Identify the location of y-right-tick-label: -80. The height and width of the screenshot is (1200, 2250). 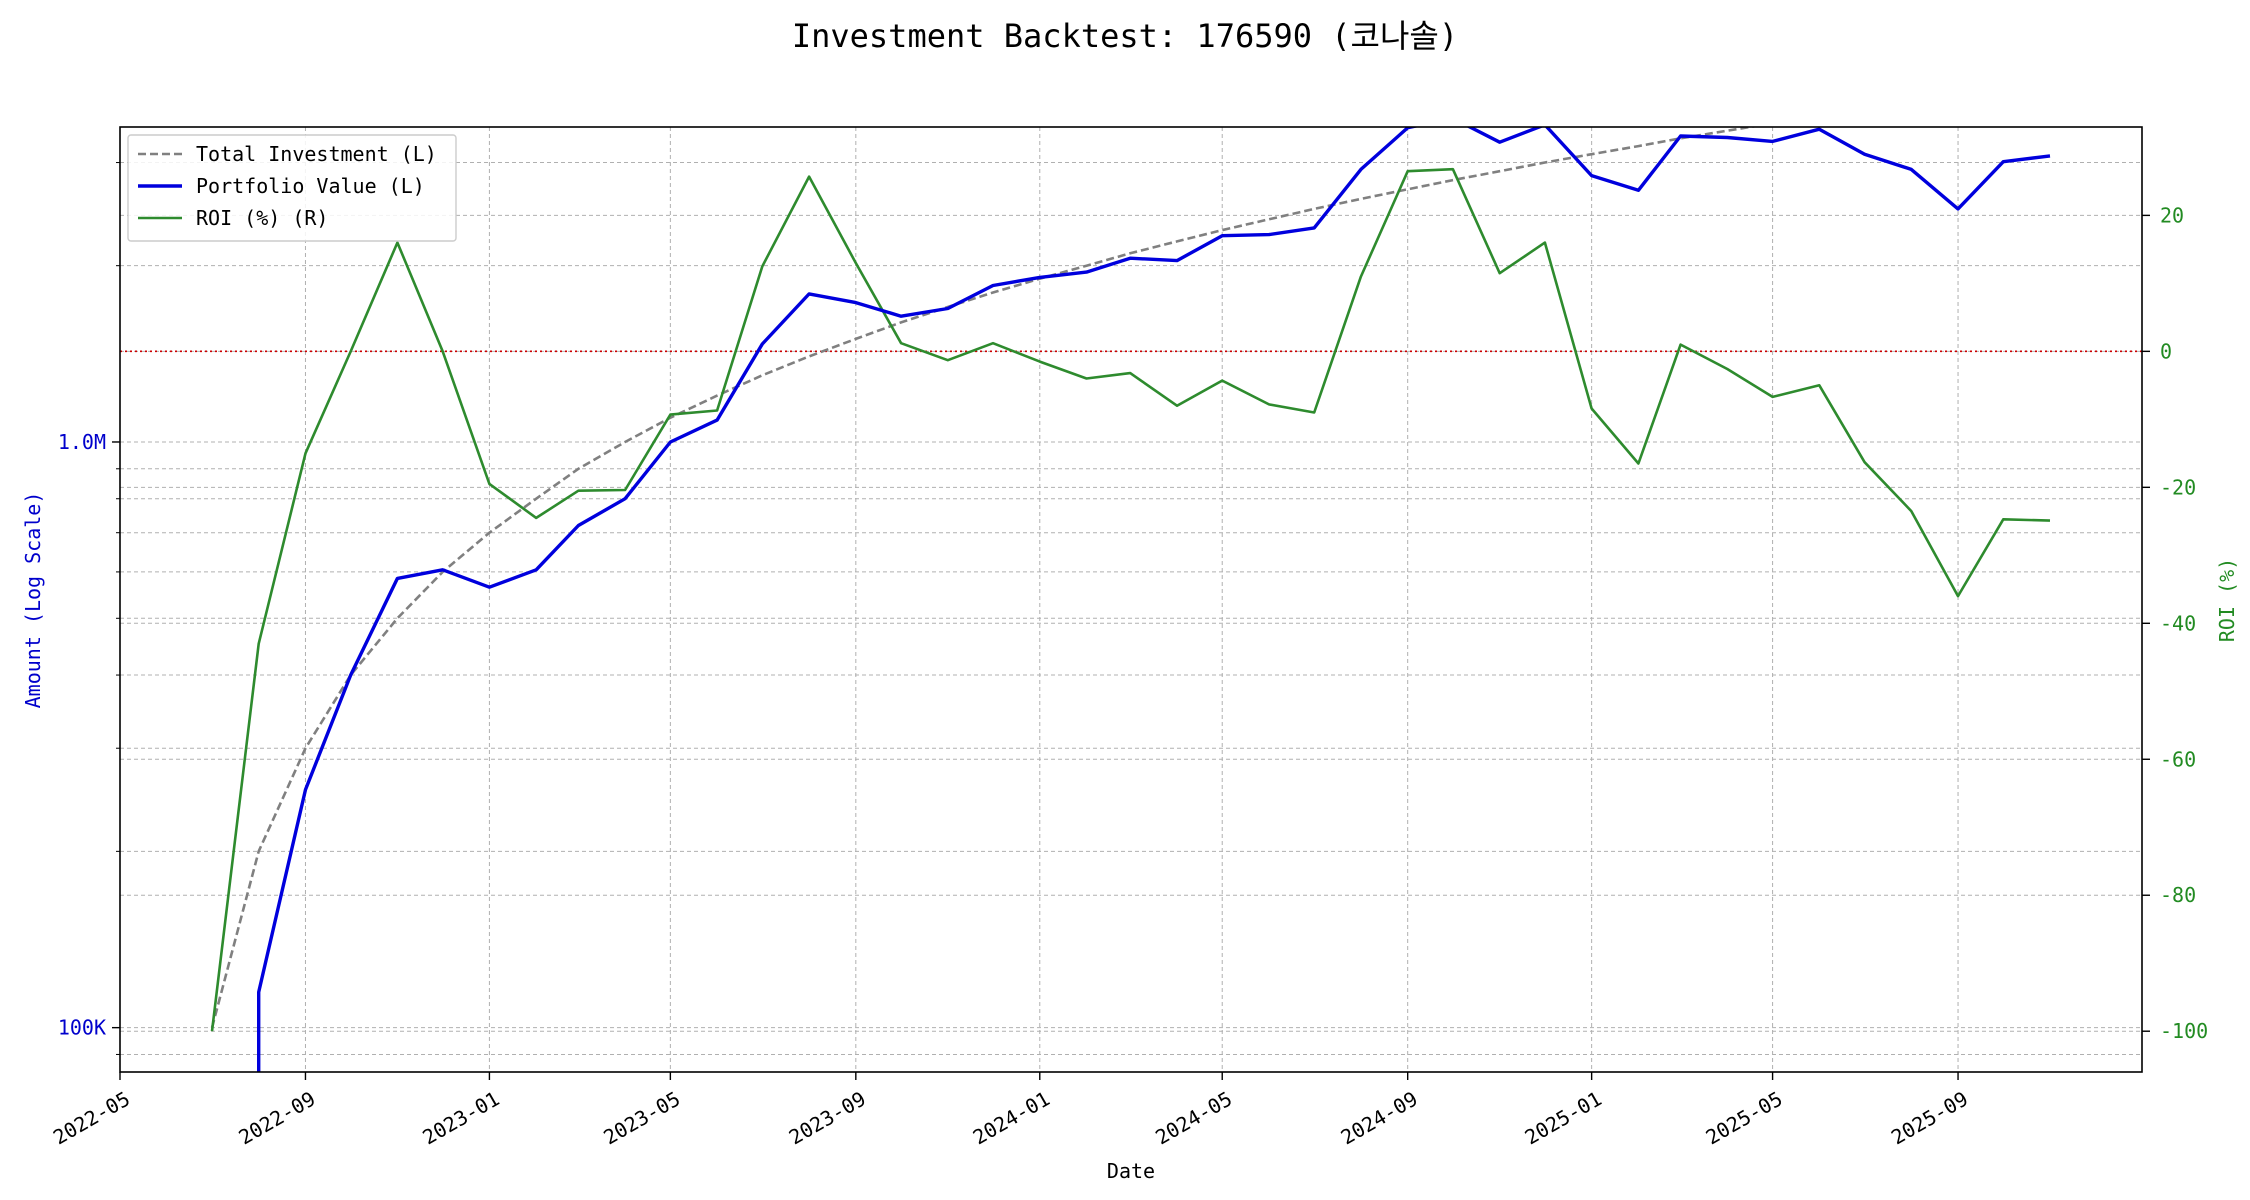
(2178, 895).